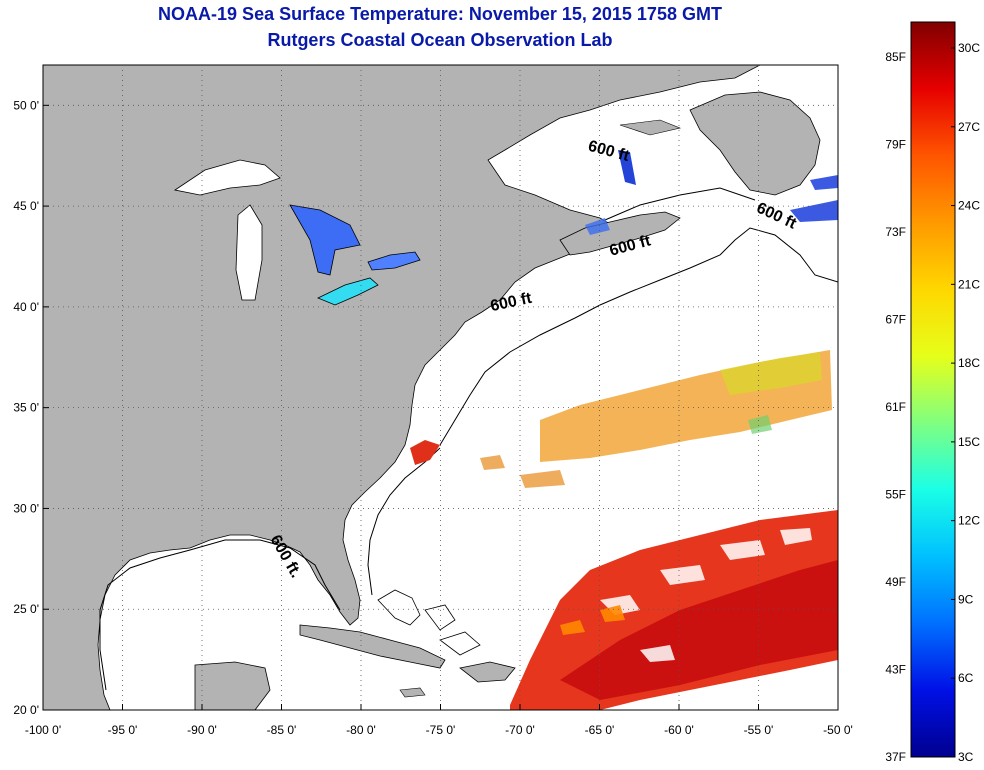 The image size is (984, 770). Describe the element at coordinates (969, 127) in the screenshot. I see `colorbar-c-label: 27C` at that location.